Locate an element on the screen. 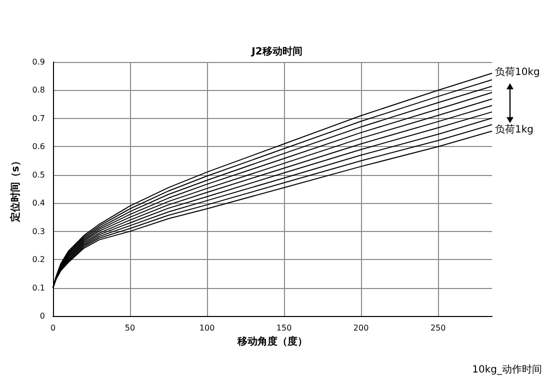 The width and height of the screenshot is (550, 383). y-tick-label: 0.6 is located at coordinates (38, 147).